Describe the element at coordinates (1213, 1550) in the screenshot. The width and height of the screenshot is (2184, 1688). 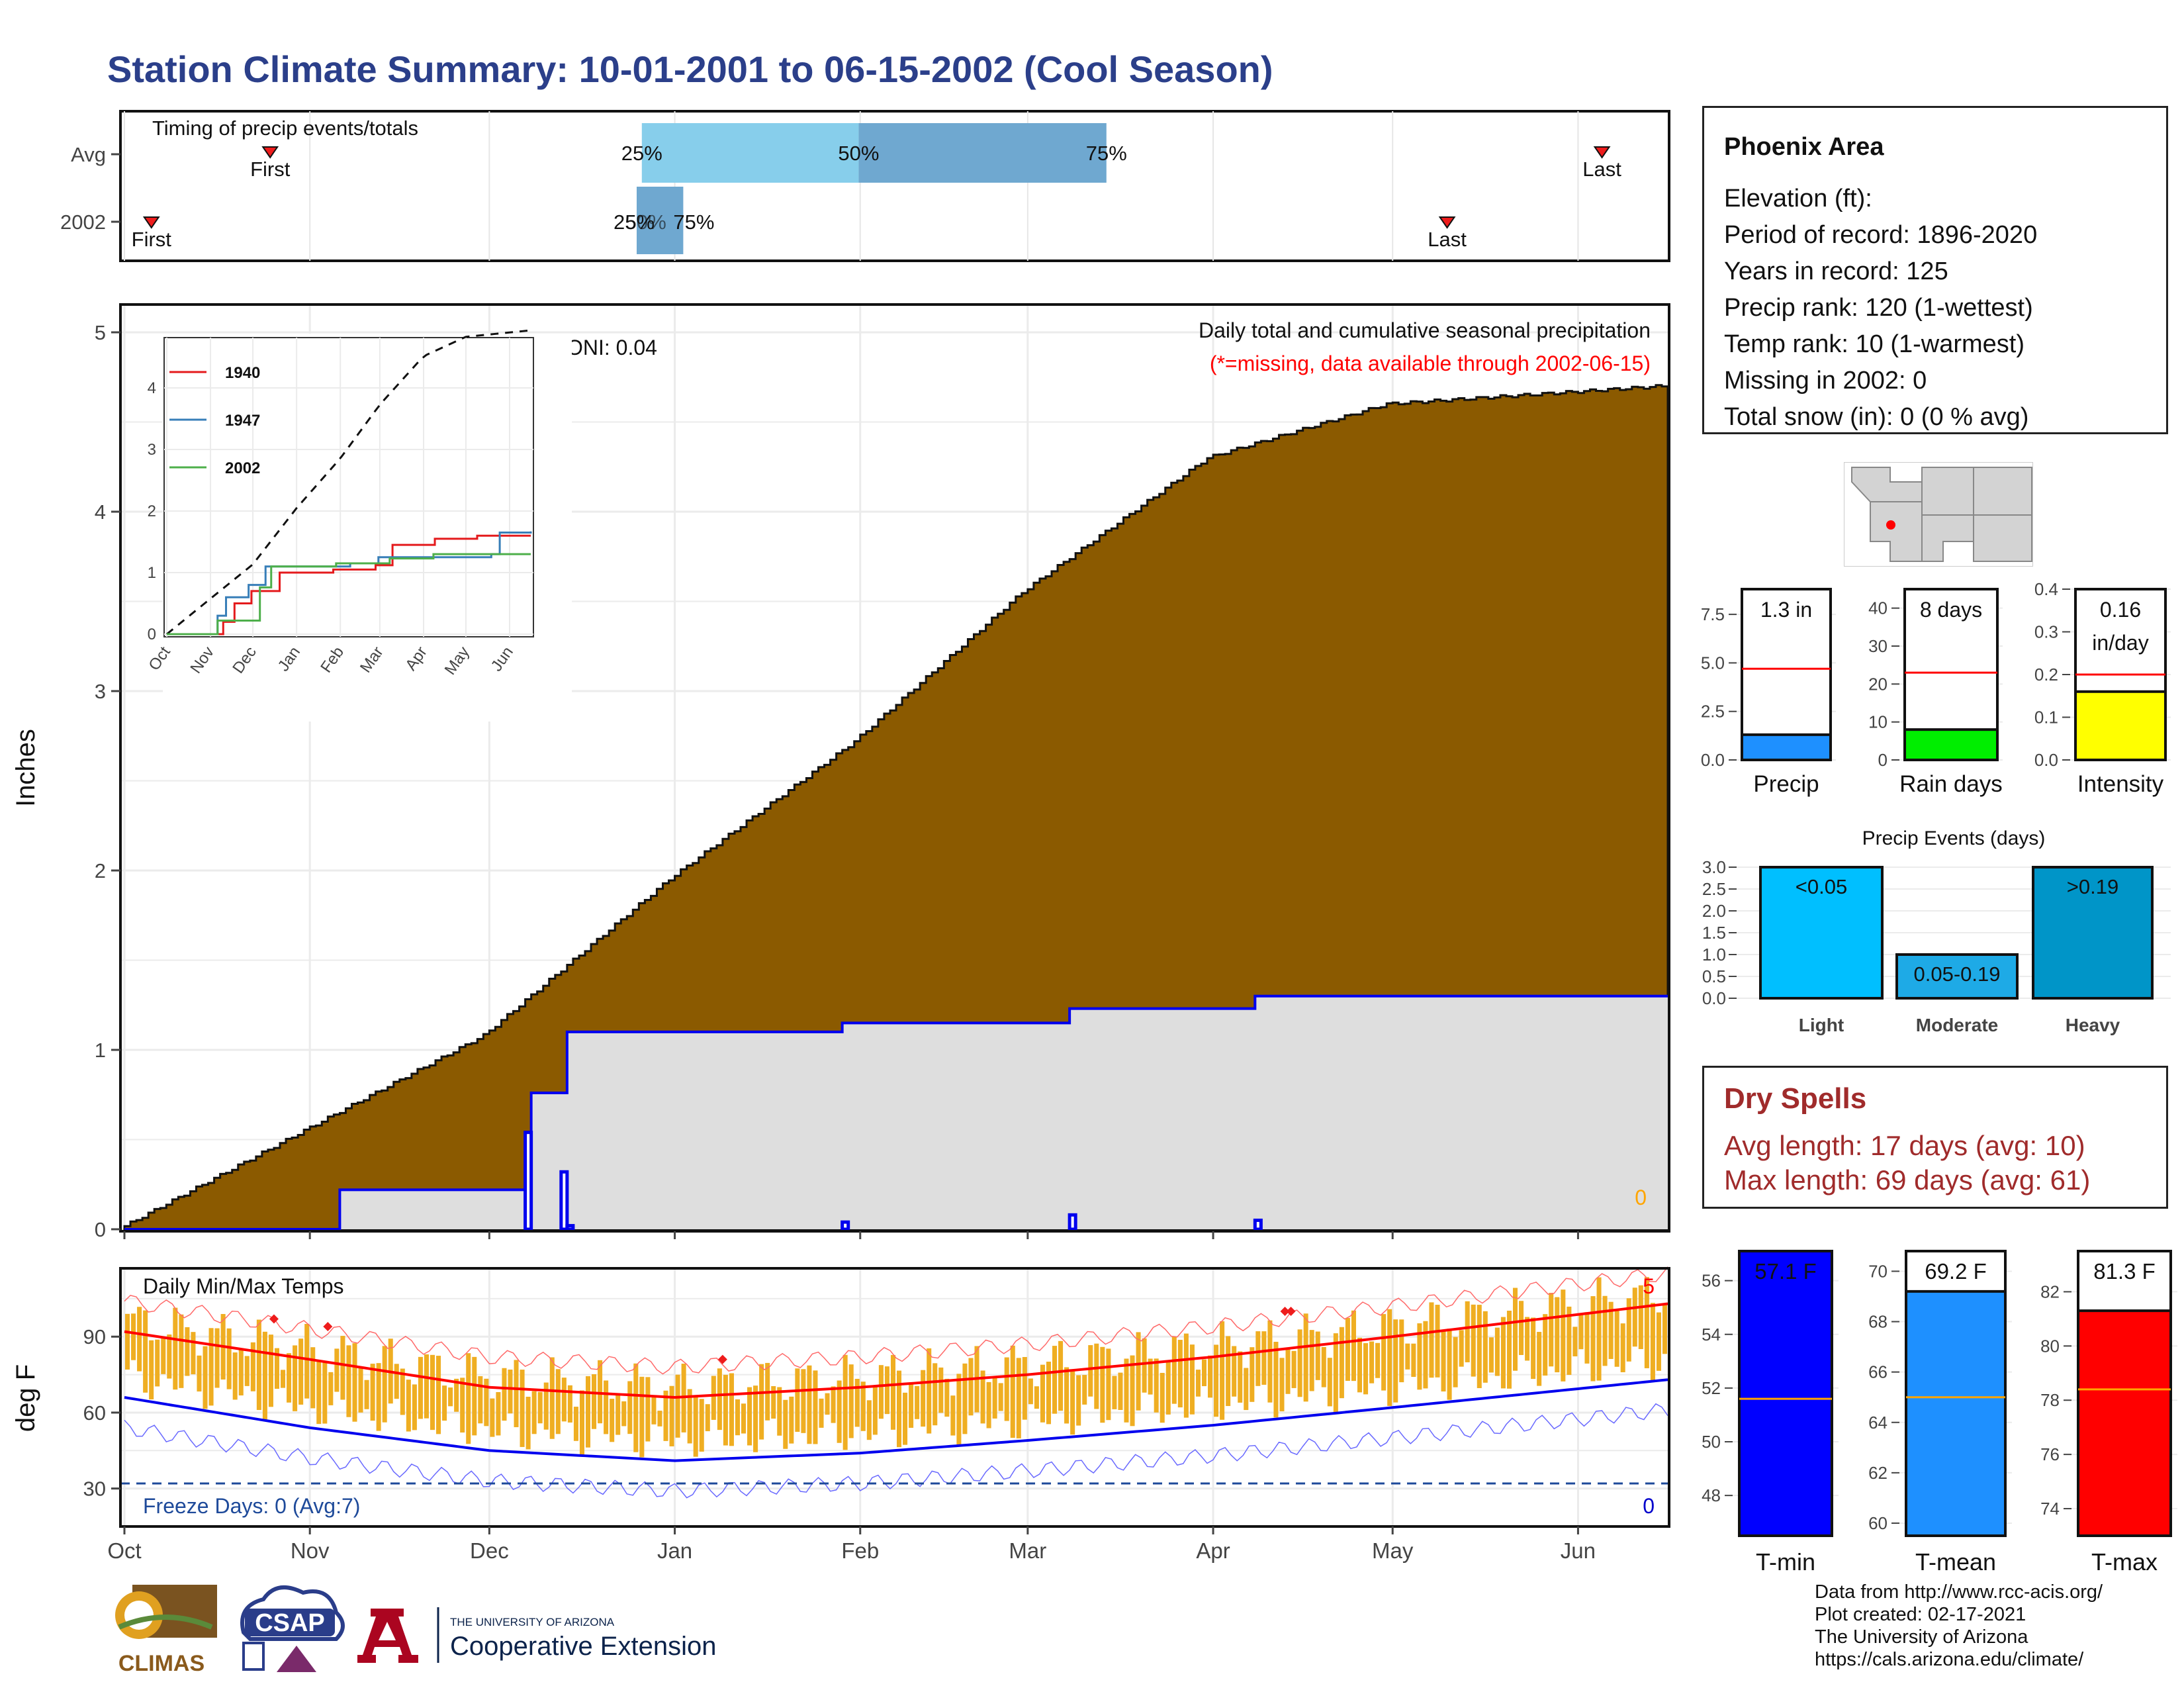
I see `month-label: Apr` at that location.